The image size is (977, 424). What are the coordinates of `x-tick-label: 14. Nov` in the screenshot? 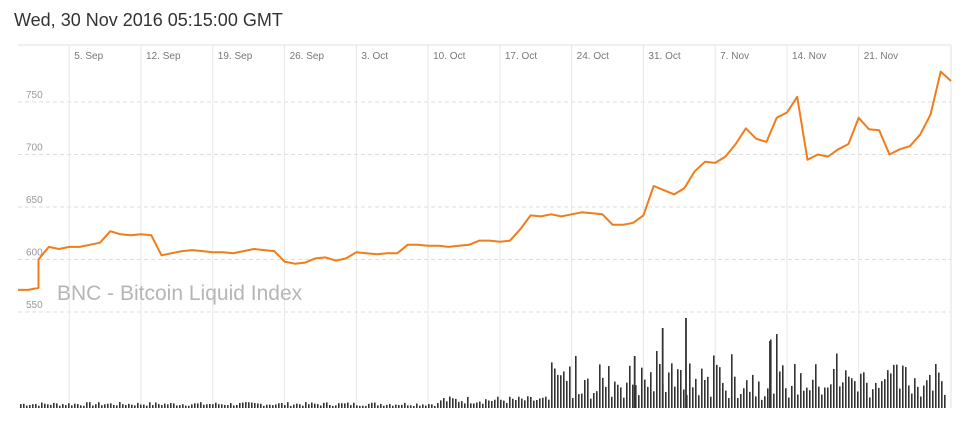 It's located at (809, 56).